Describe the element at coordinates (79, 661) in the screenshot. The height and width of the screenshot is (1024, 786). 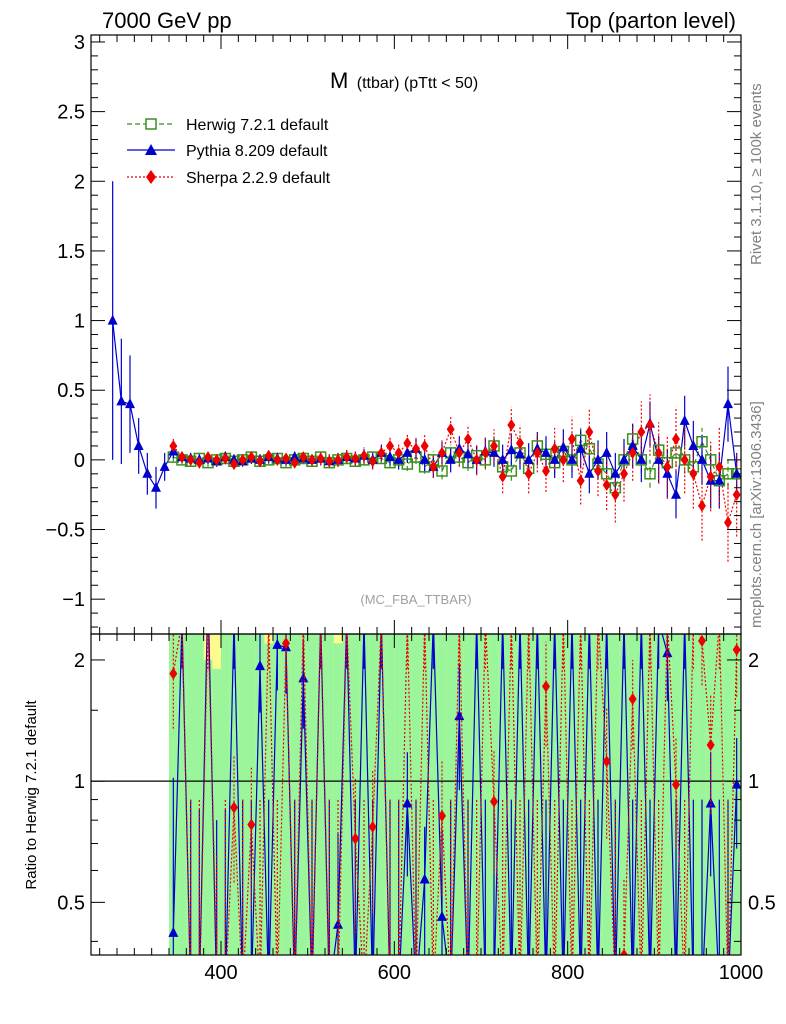
I see `ratio-ytick-label-left-2: 2` at that location.